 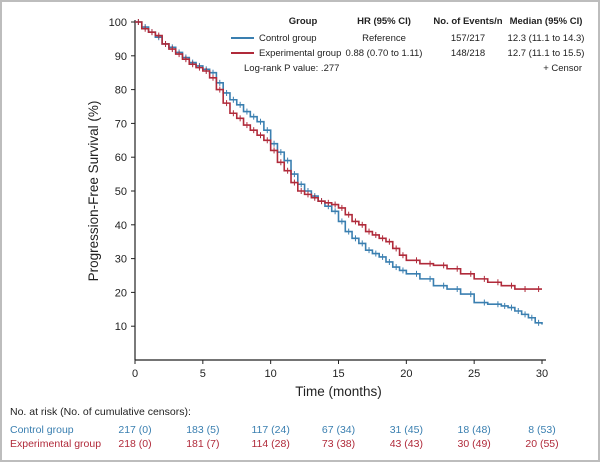 What do you see at coordinates (134, 430) in the screenshot?
I see `risk-value: 217 (0)` at bounding box center [134, 430].